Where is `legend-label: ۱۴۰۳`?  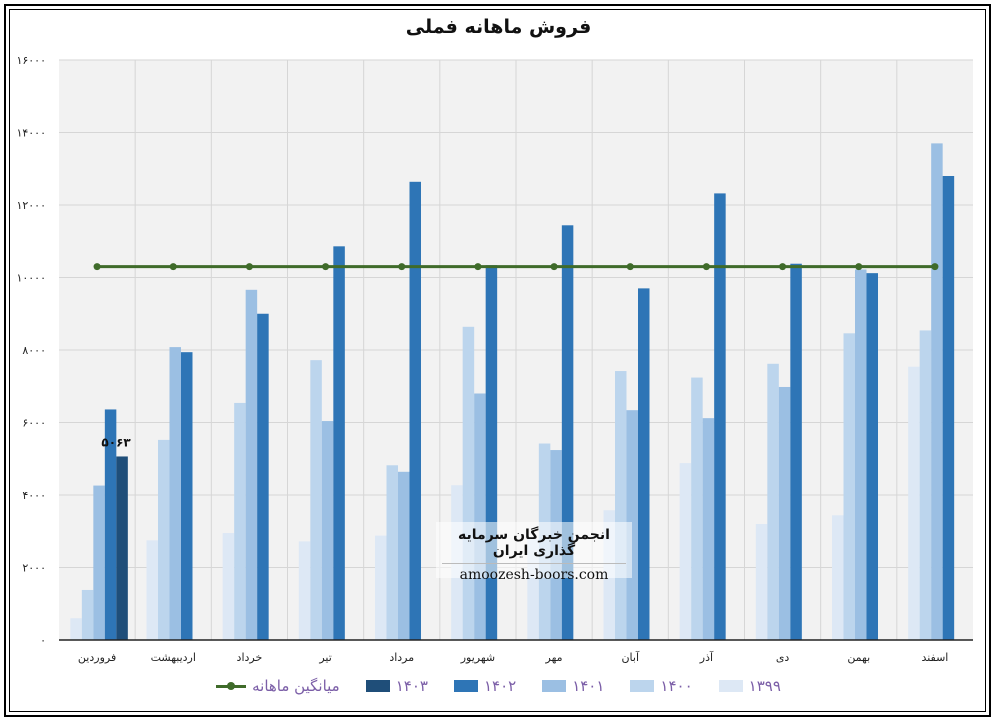
legend-label: ۱۴۰۳ is located at coordinates (411, 686).